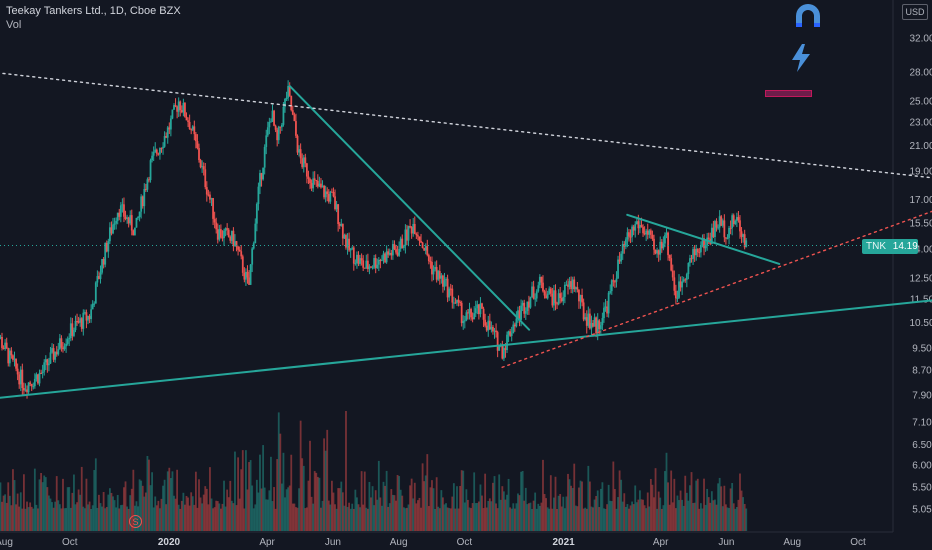 Image resolution: width=932 pixels, height=550 pixels. Describe the element at coordinates (922, 348) in the screenshot. I see `y-tick-label: 9.50` at that location.